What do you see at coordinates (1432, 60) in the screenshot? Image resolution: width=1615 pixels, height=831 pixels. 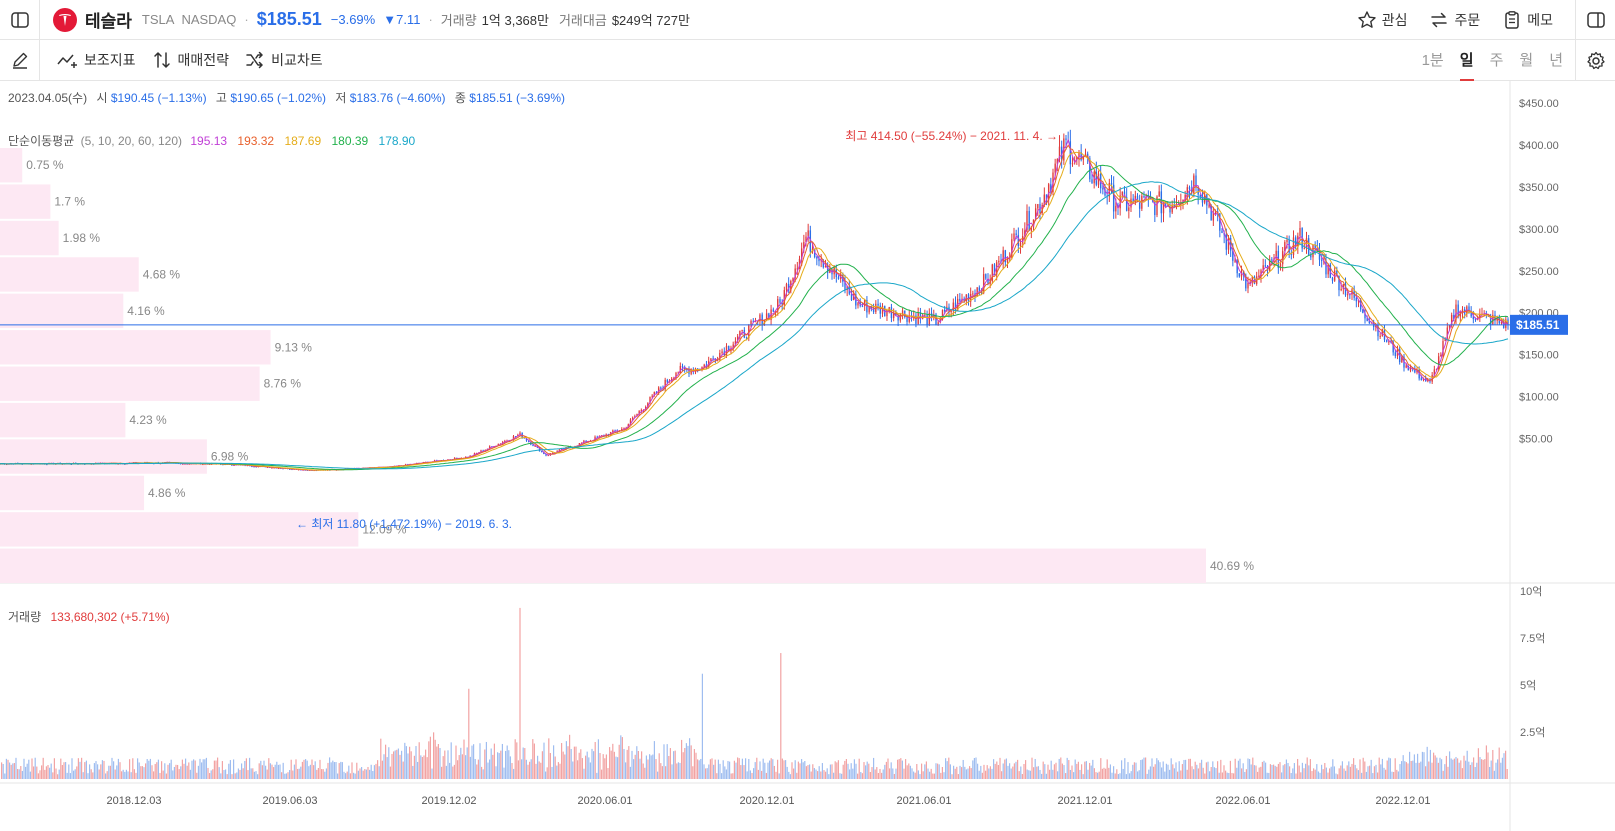 I see `tab-1min: 1분` at bounding box center [1432, 60].